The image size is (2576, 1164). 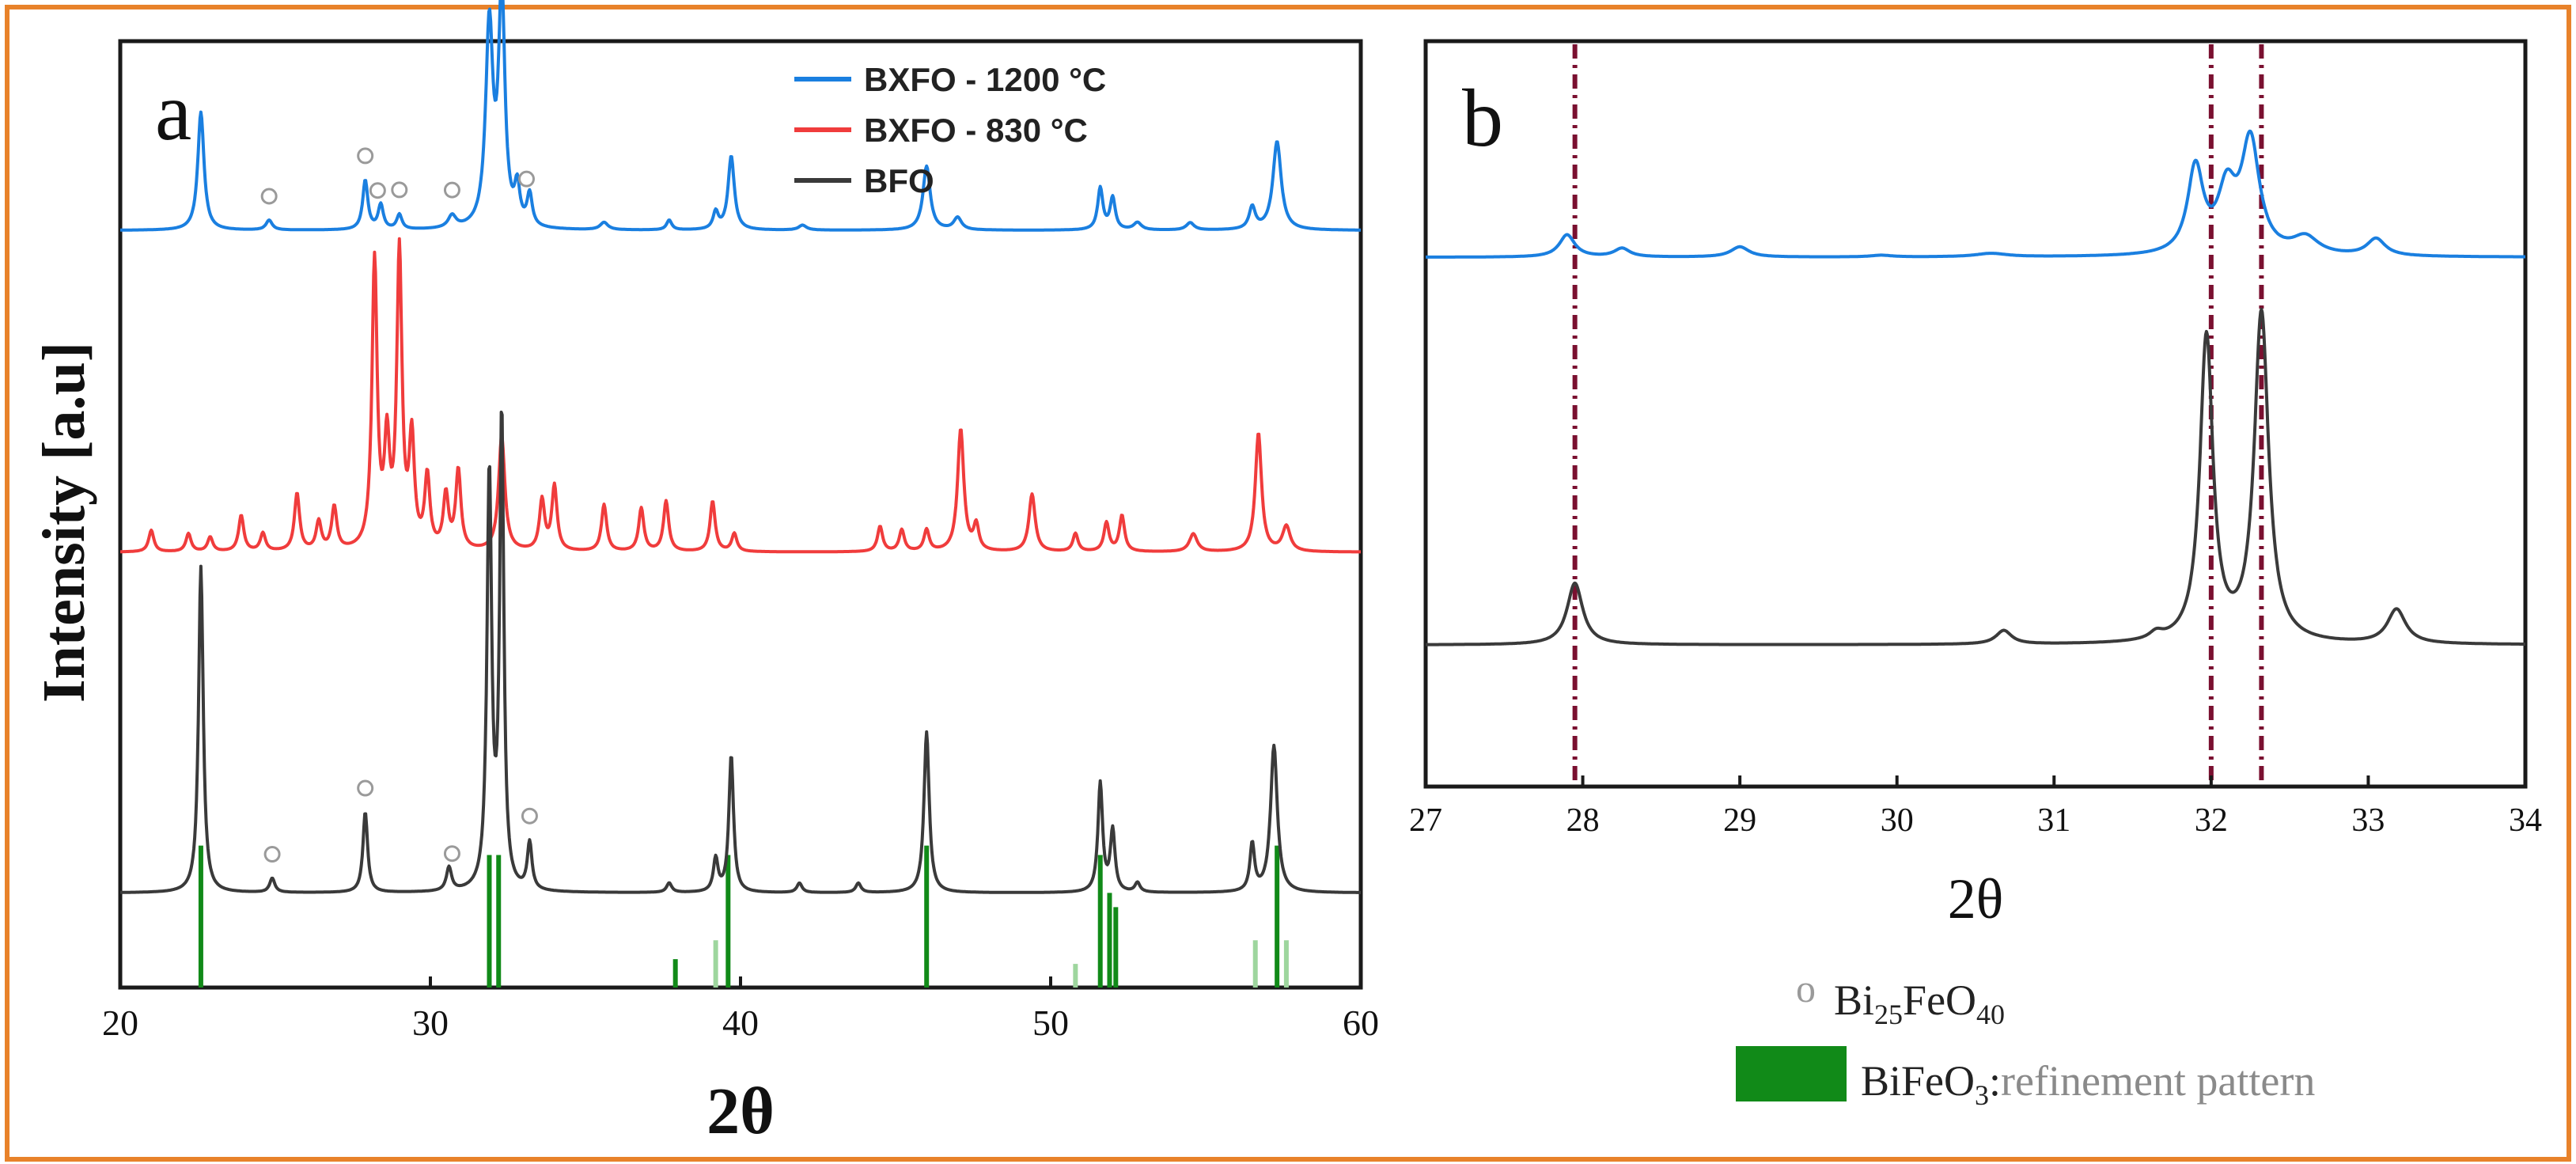 I want to click on key-bi25feo40-label: Bi25FeO40, so click(x=1919, y=1003).